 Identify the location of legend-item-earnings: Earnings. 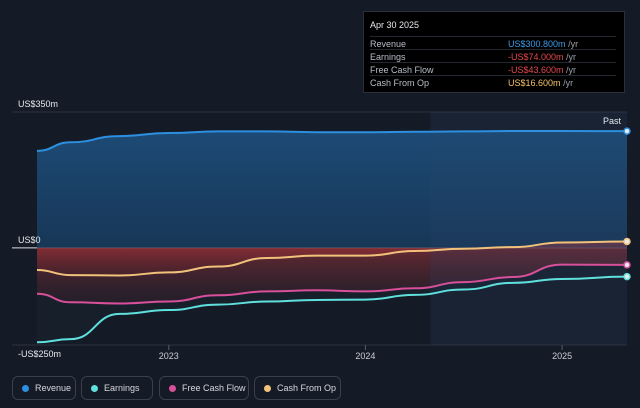
(117, 388).